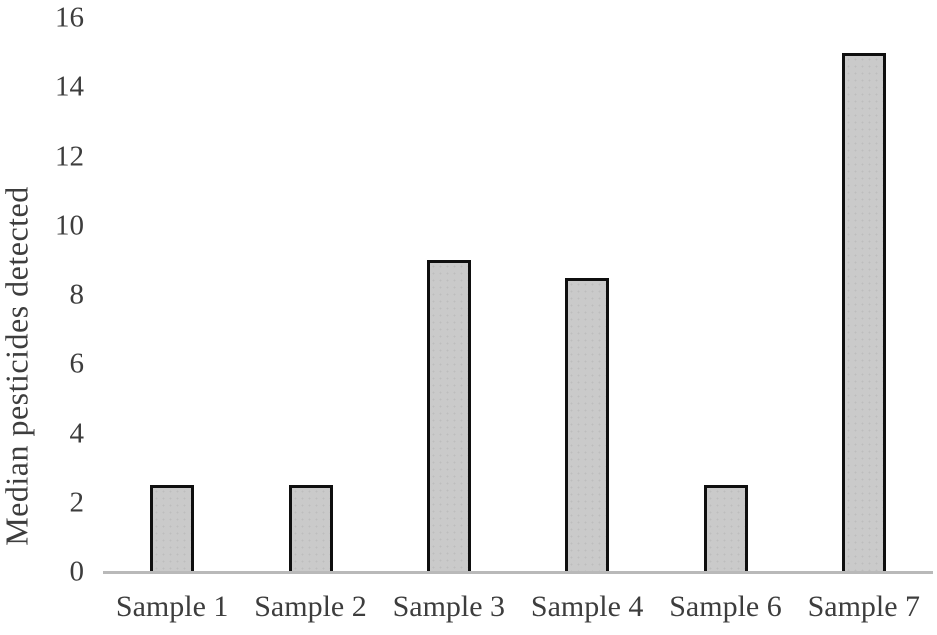  I want to click on y-tick-label: 12, so click(69, 156).